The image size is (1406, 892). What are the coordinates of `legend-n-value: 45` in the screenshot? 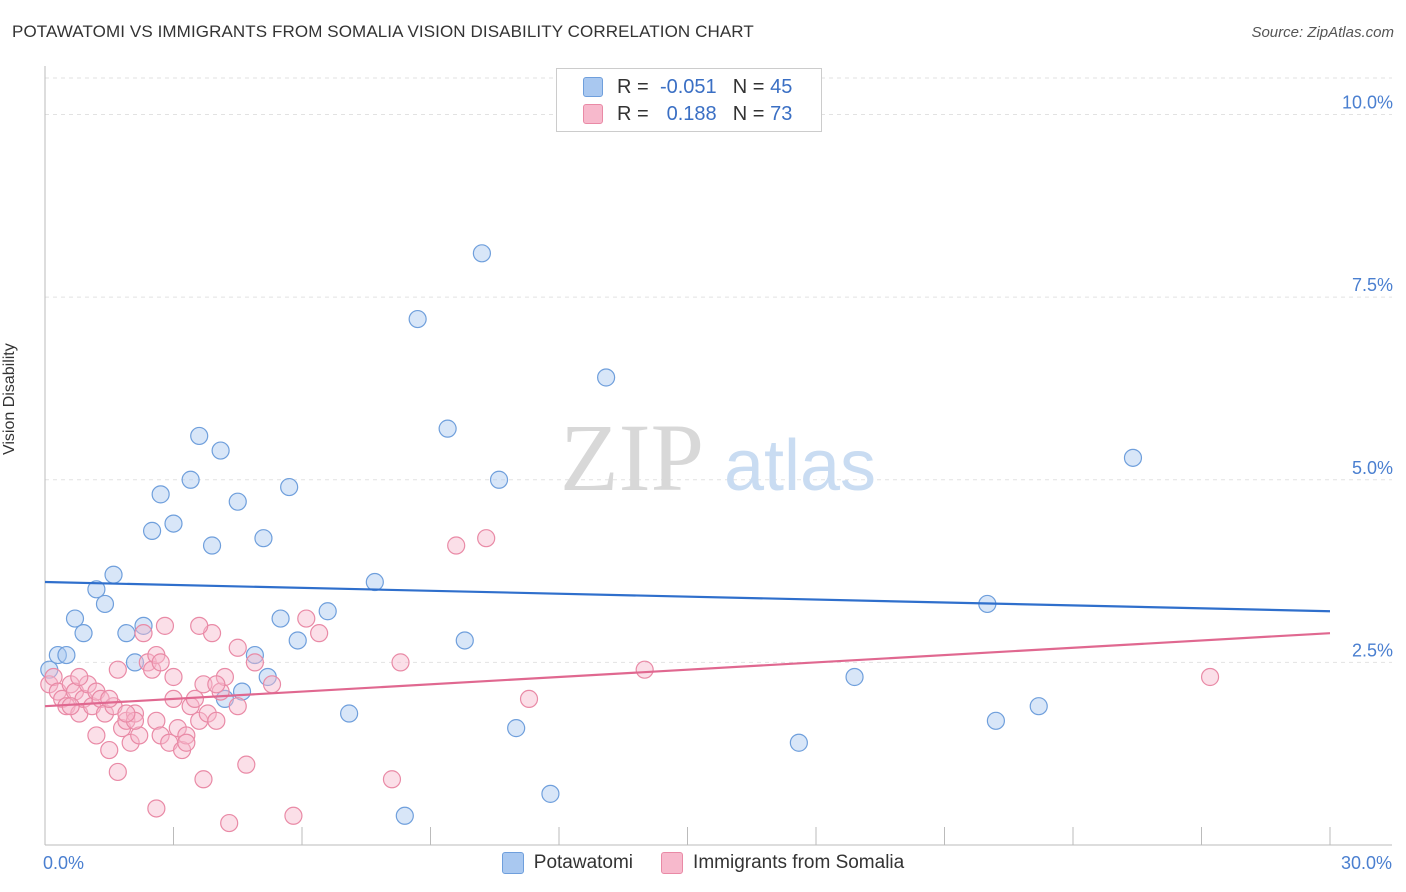 It's located at (781, 86).